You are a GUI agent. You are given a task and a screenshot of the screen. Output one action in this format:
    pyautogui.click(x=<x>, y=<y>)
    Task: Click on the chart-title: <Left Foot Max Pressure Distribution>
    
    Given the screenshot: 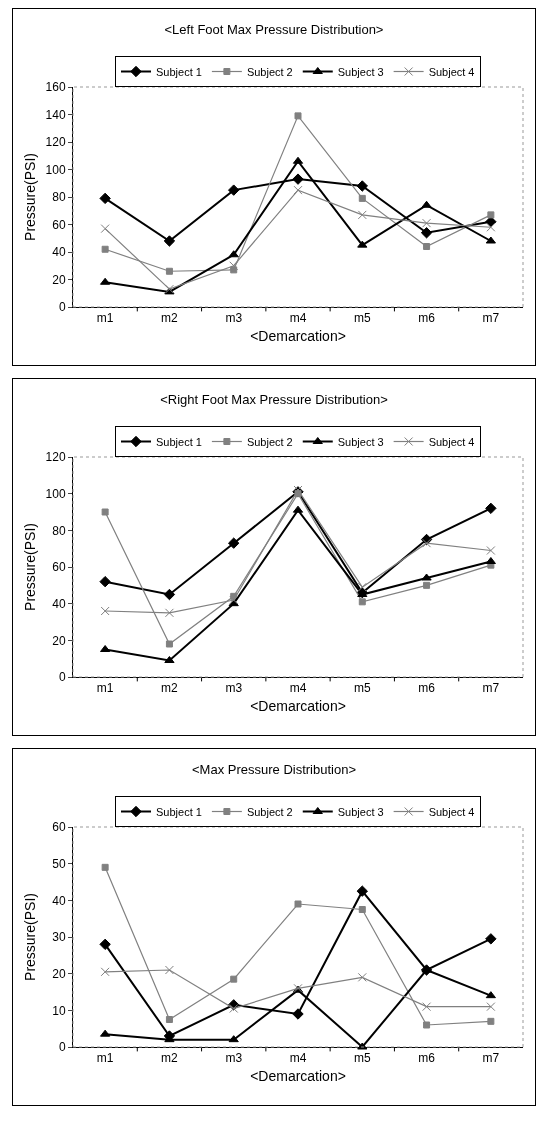 What is the action you would take?
    pyautogui.click(x=274, y=30)
    